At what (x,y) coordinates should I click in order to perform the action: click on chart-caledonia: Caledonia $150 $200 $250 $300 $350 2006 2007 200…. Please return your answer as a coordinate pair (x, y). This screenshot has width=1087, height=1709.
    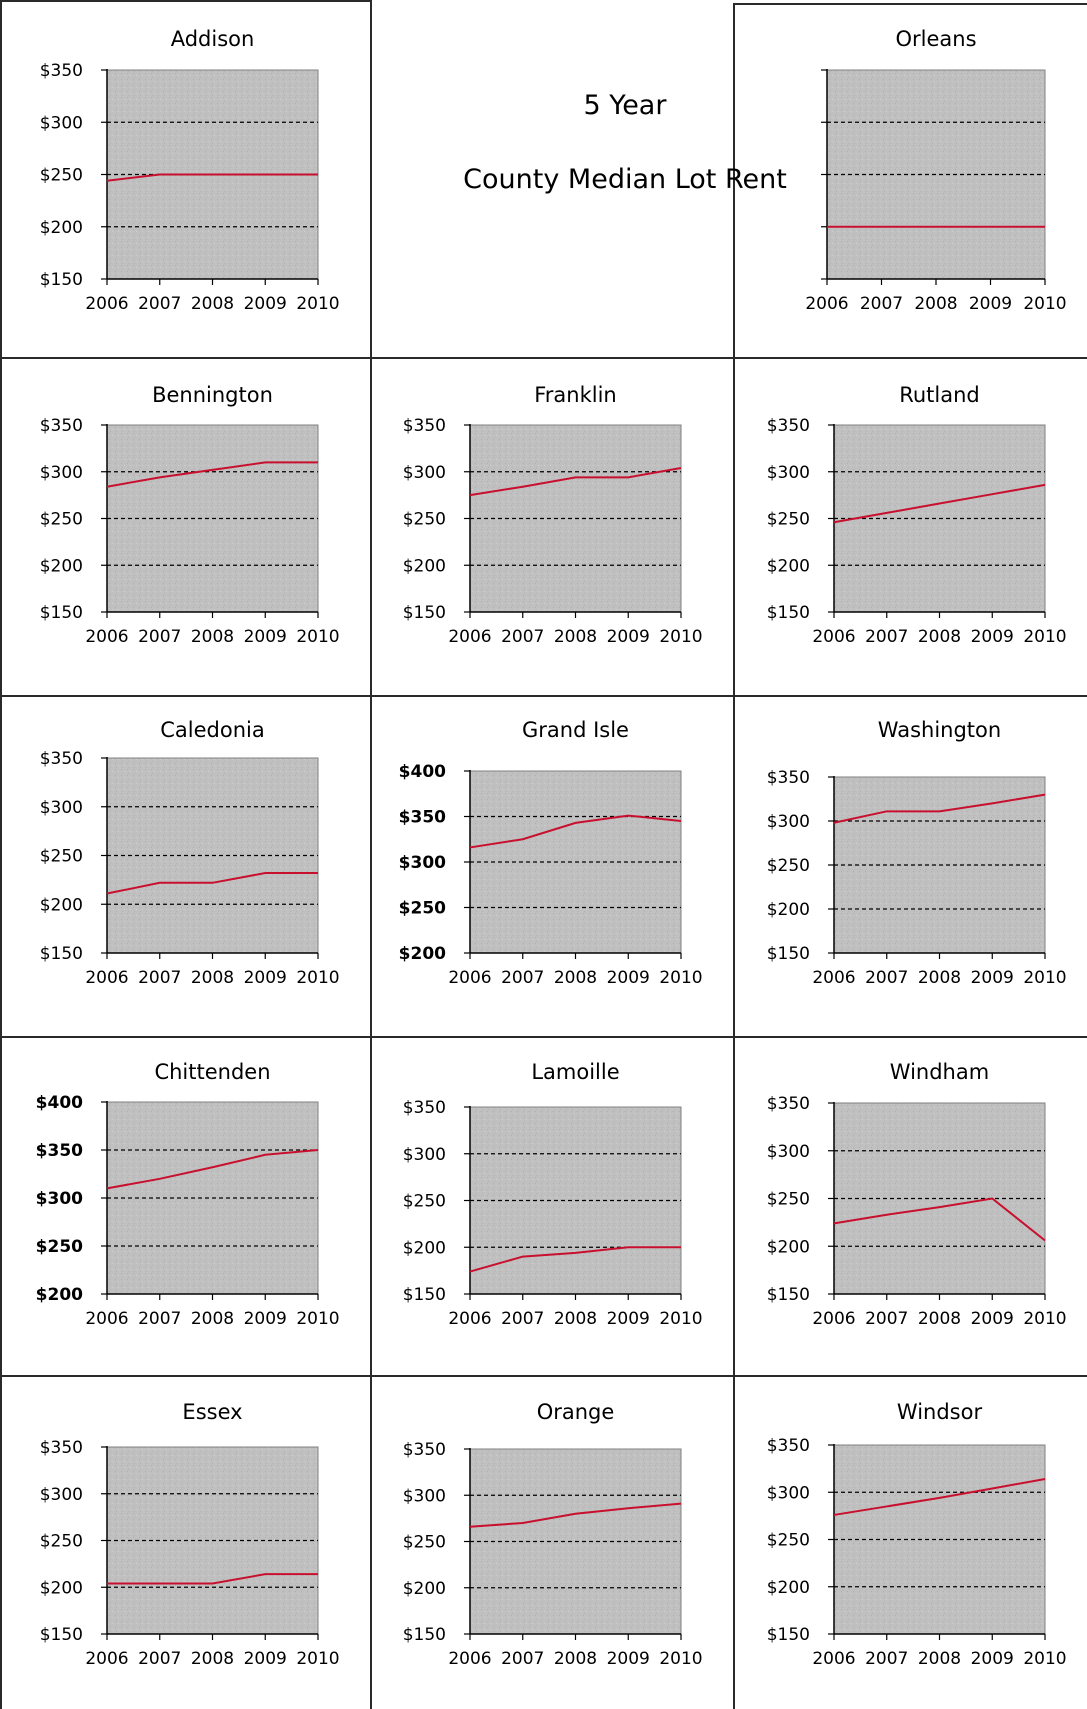
    Looking at the image, I should click on (190, 853).